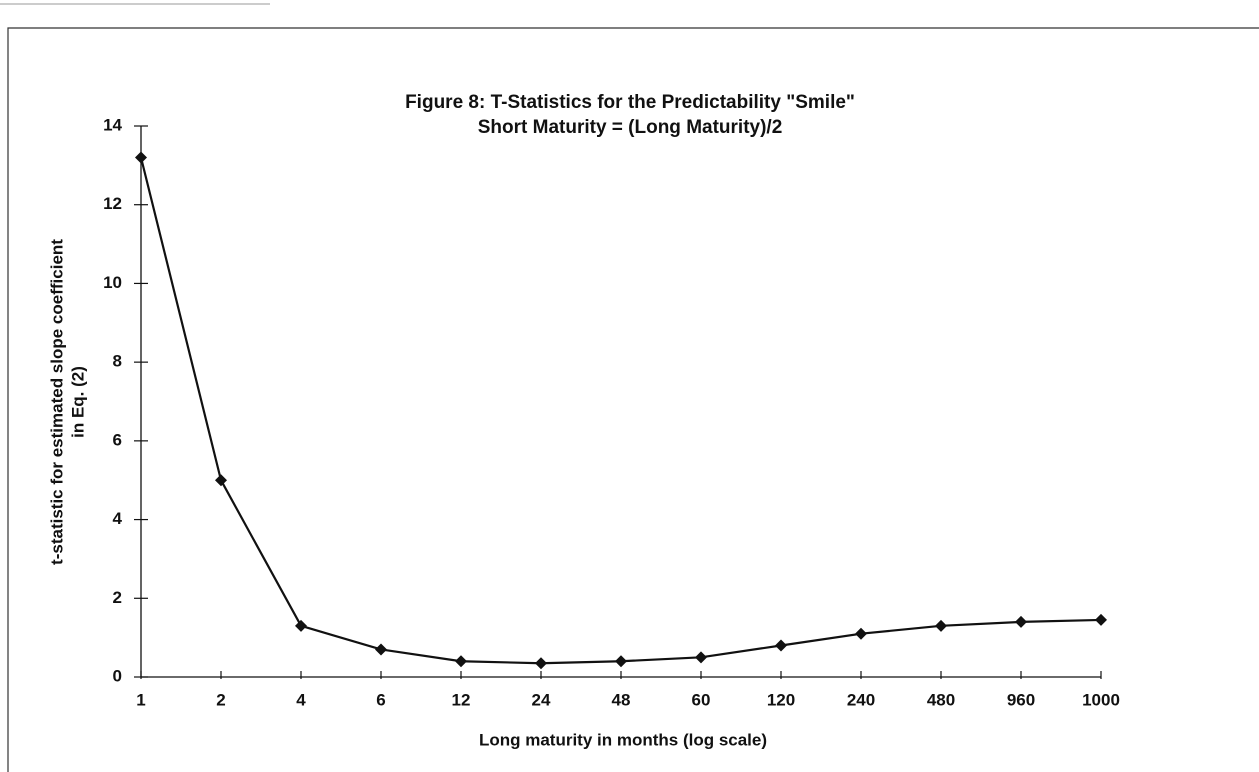 The width and height of the screenshot is (1259, 772). Describe the element at coordinates (941, 699) in the screenshot. I see `x-tick-label: 480` at that location.